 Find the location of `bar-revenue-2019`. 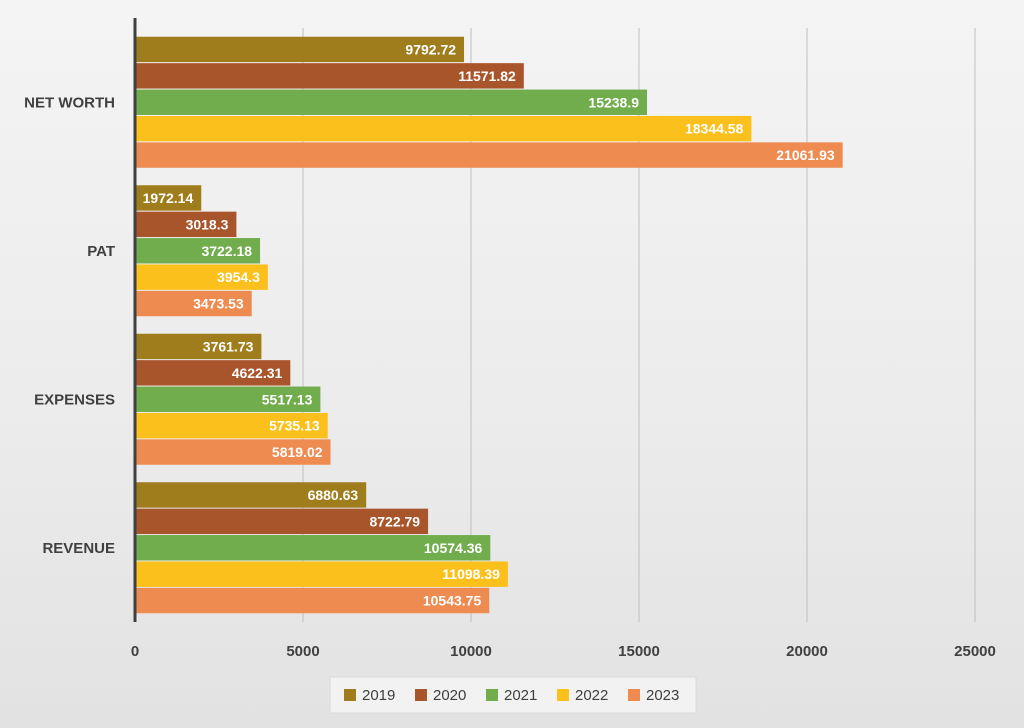

bar-revenue-2019 is located at coordinates (251, 495).